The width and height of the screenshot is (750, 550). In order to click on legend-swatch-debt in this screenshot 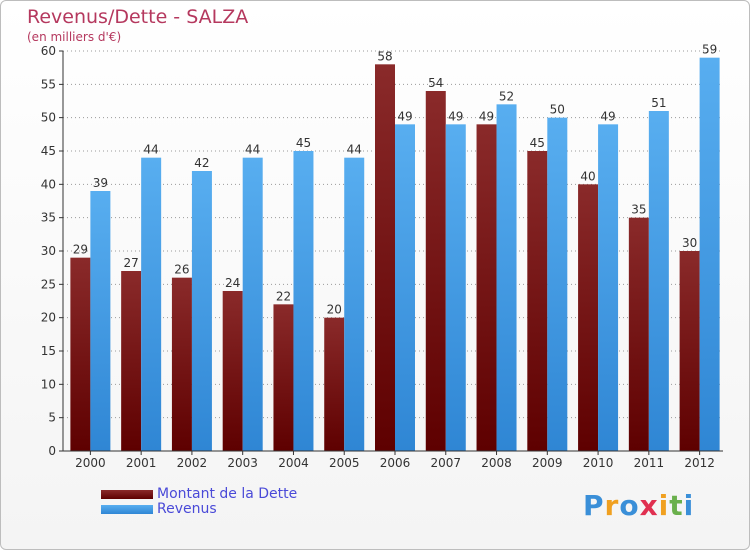, I will do `click(127, 494)`.